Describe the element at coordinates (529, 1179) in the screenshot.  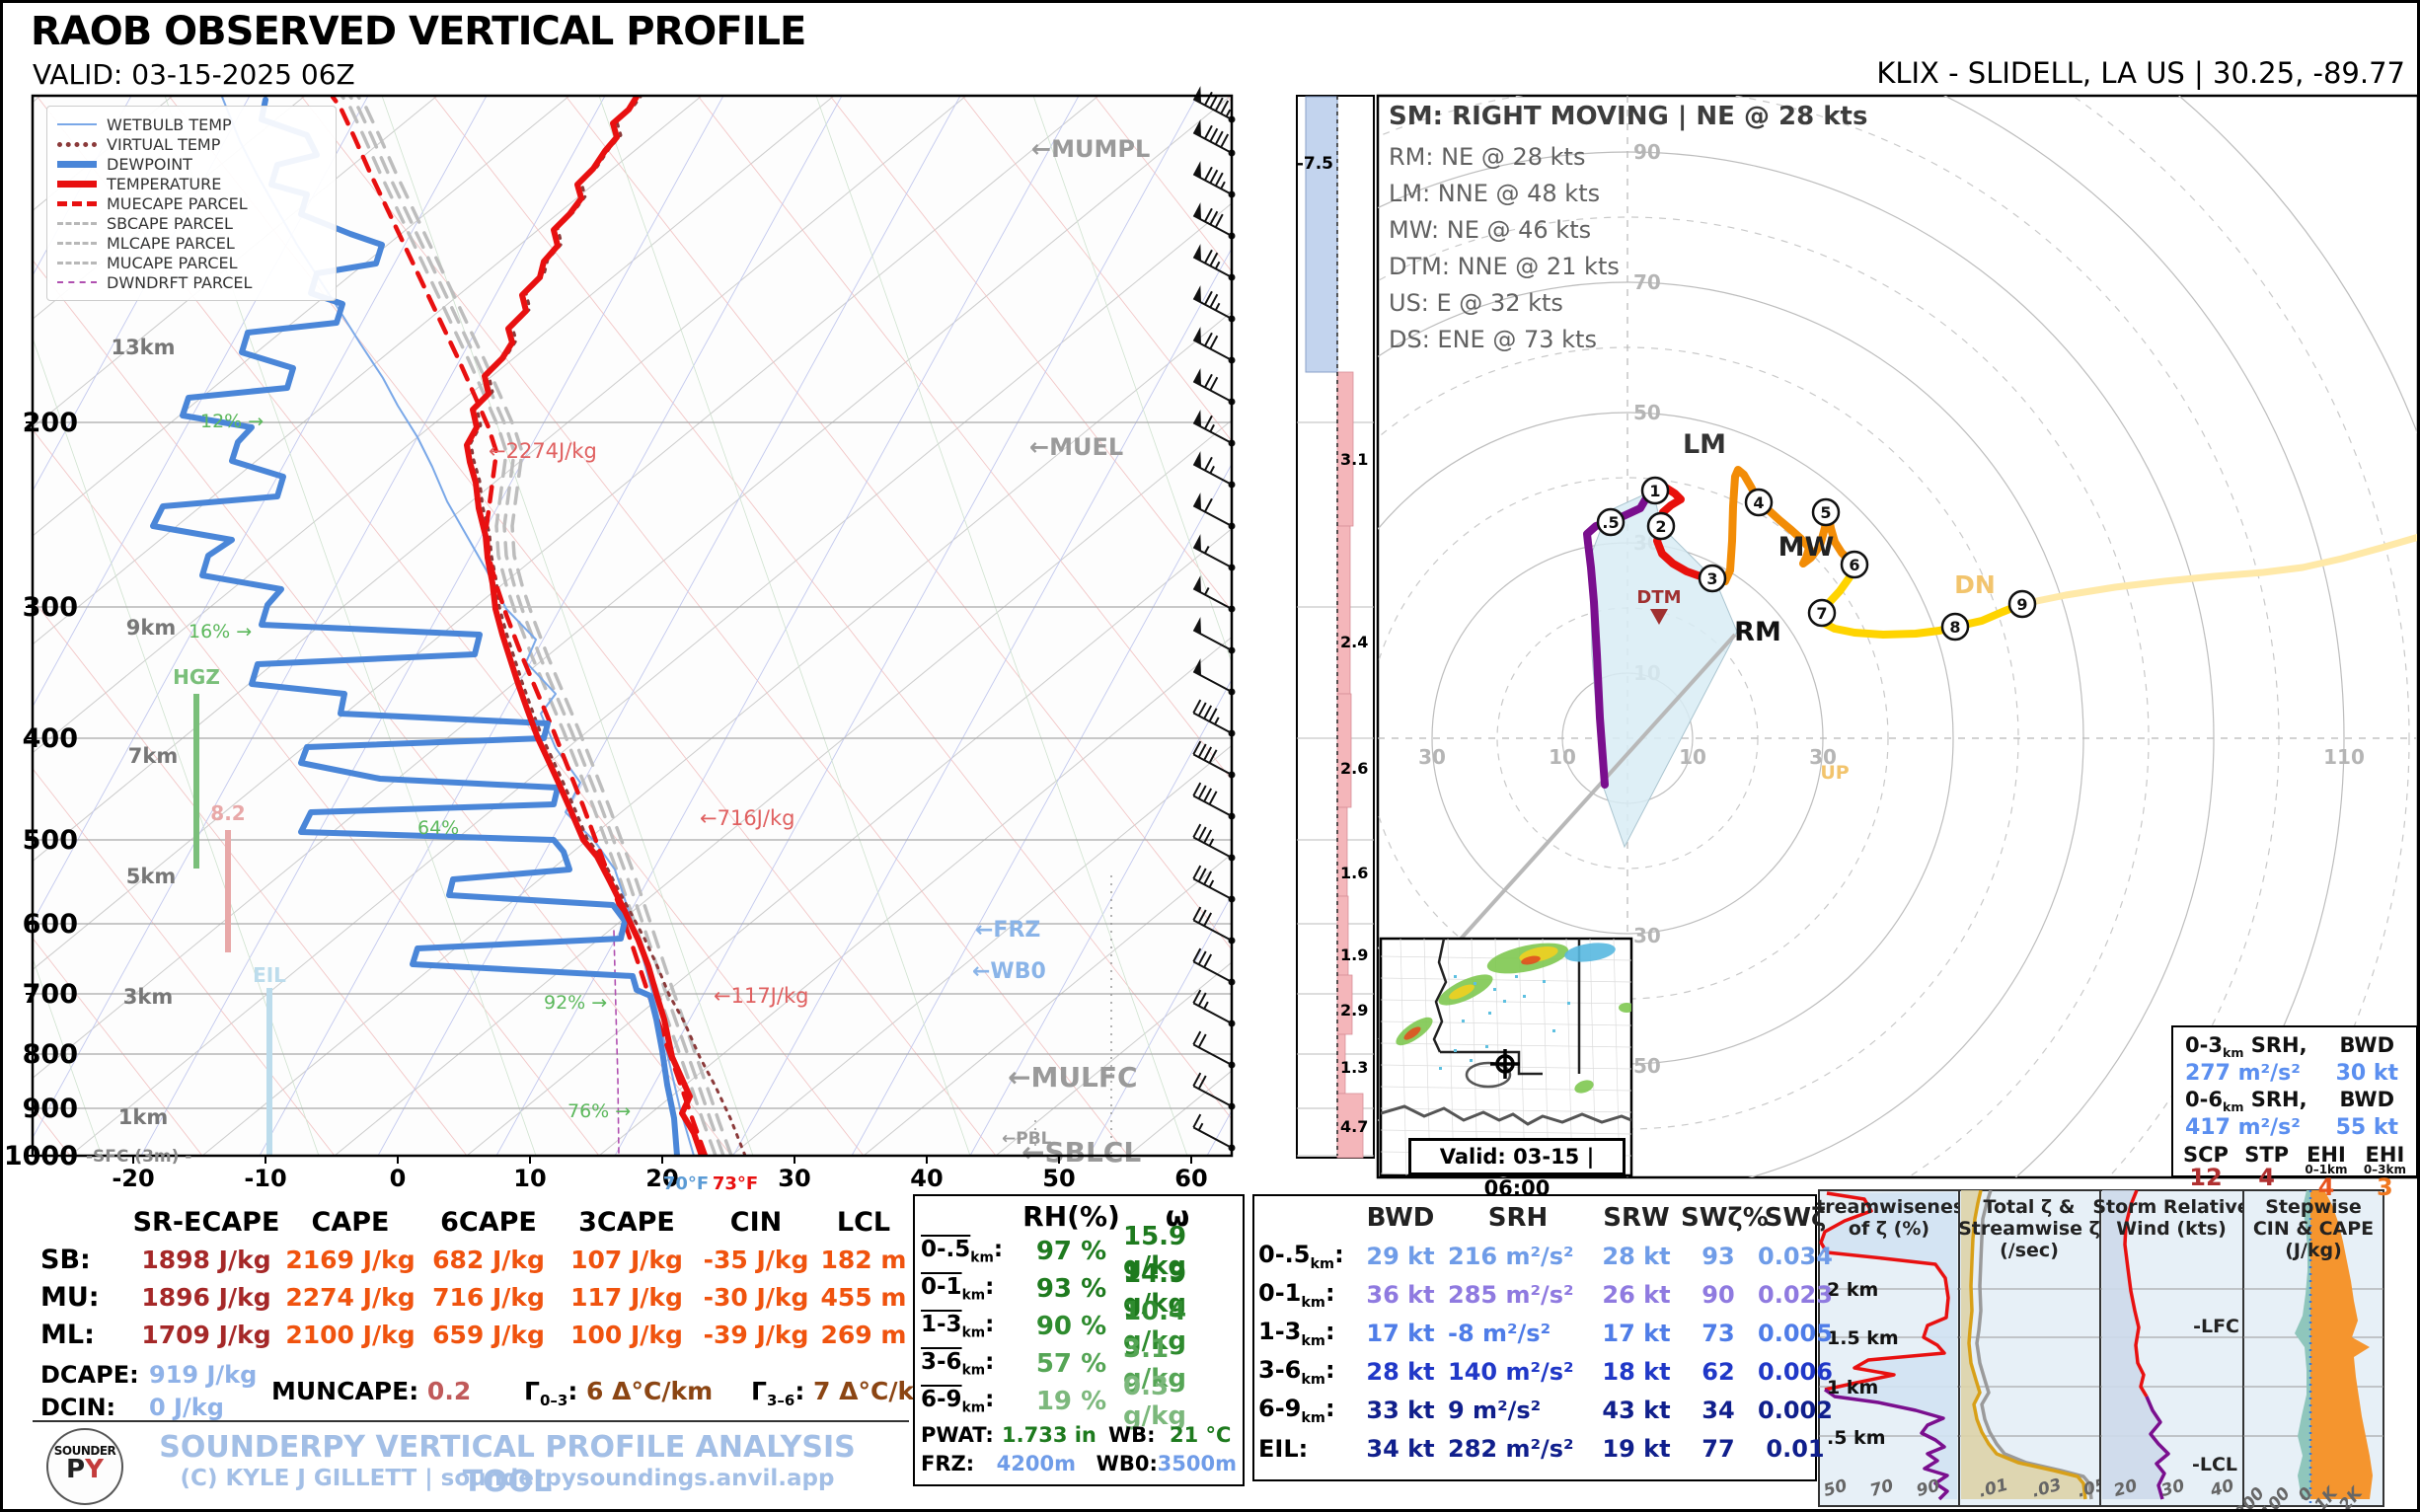
I see `temp-tick-10: 10` at that location.